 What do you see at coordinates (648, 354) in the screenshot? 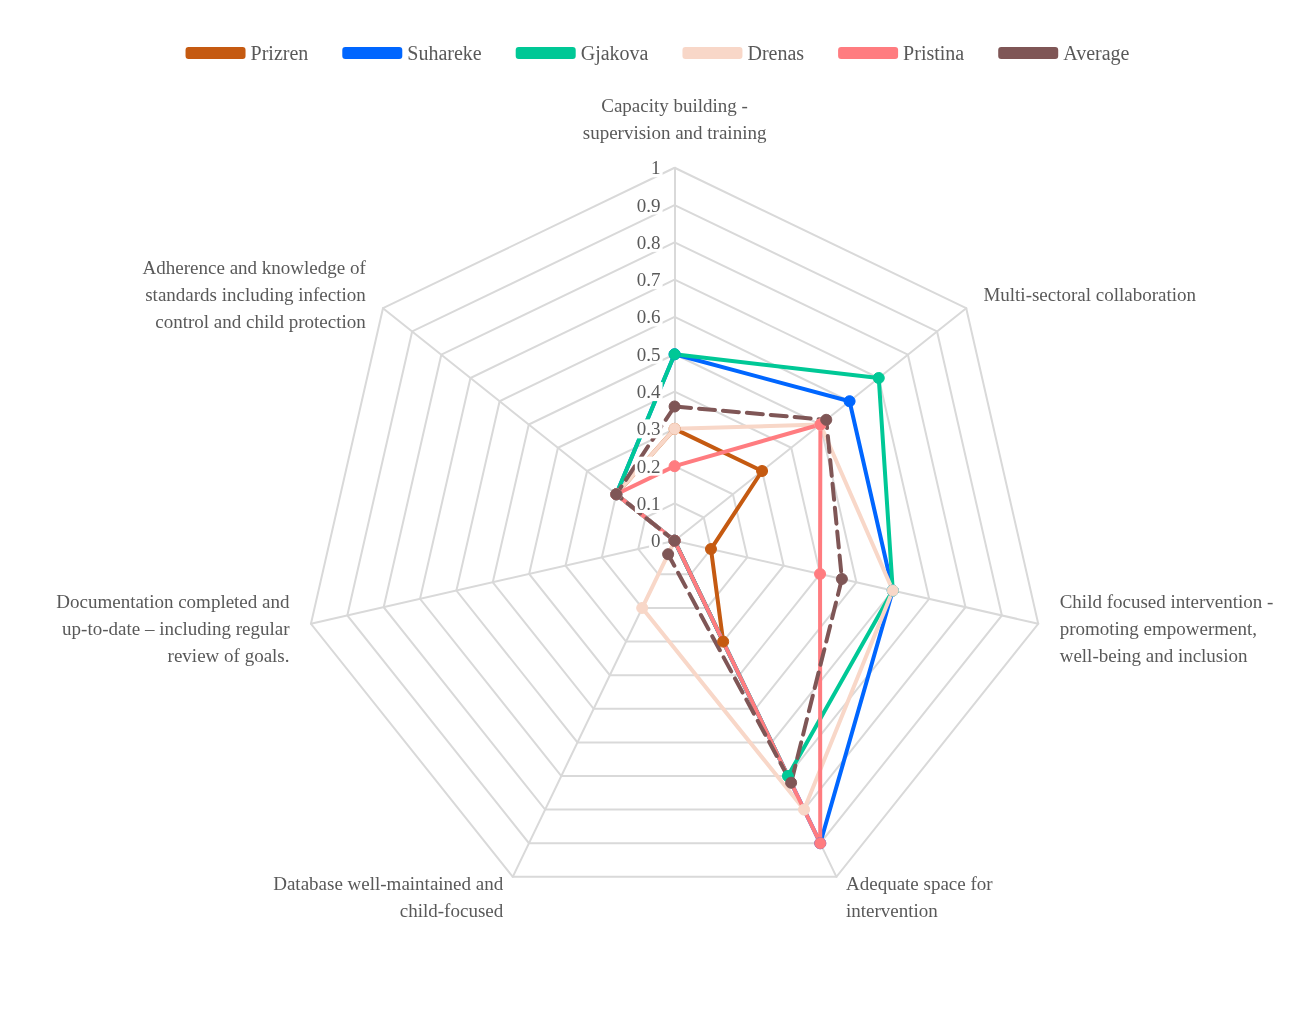
I see `y-tick-label: 0.5` at bounding box center [648, 354].